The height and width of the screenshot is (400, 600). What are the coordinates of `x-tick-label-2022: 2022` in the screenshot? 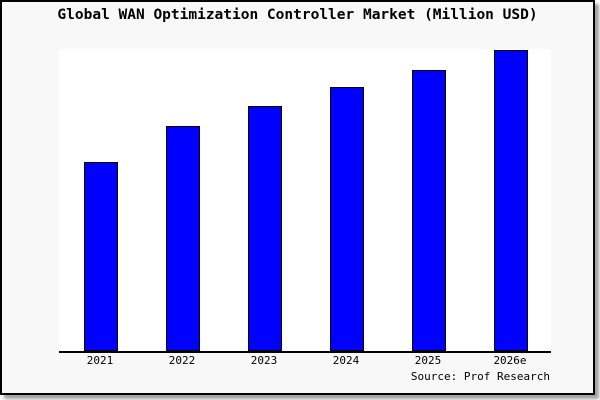 It's located at (182, 360).